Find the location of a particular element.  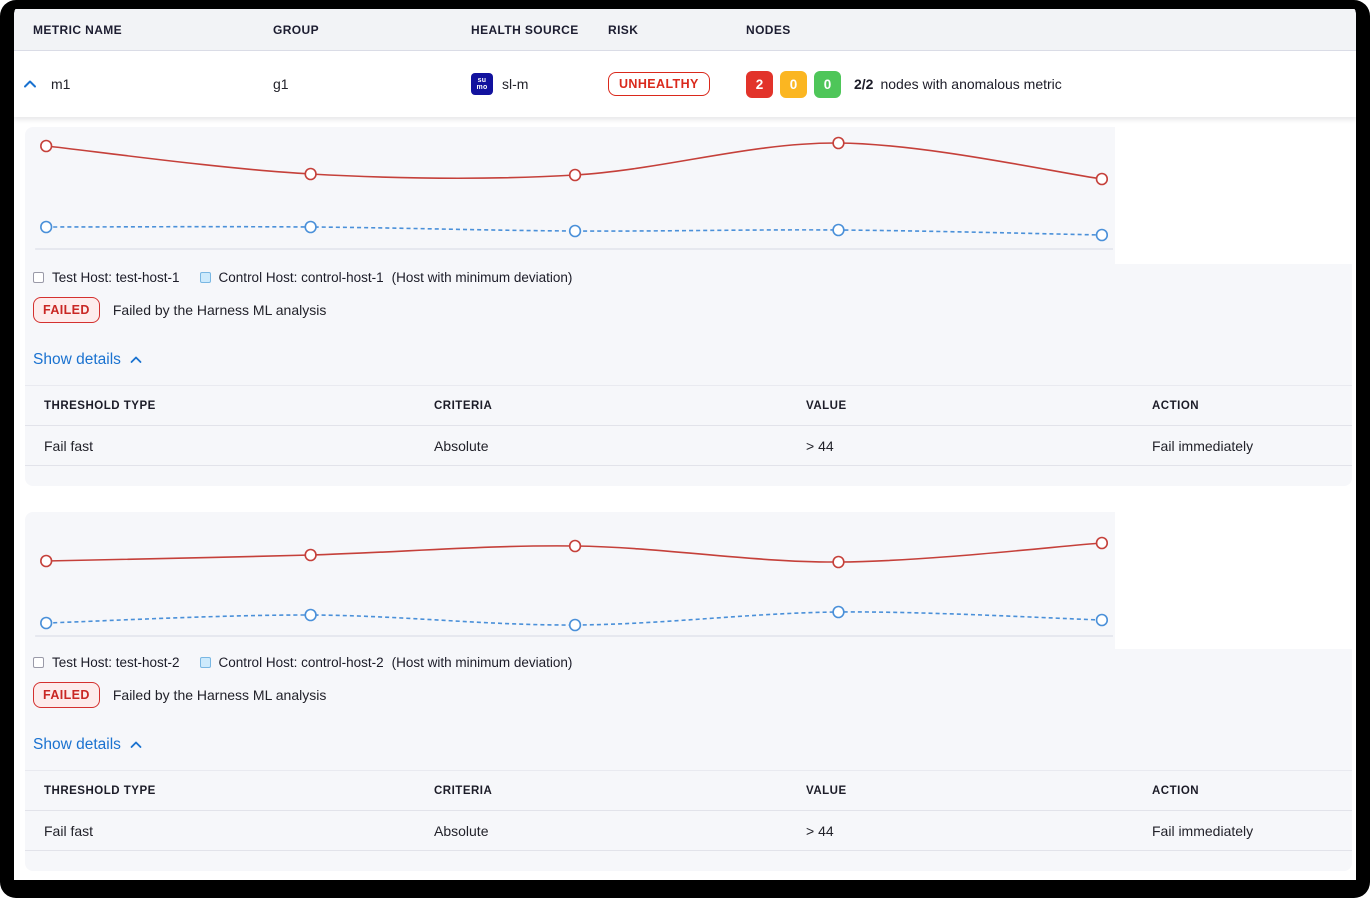

test-host-label: Test Host: test-host-2 is located at coordinates (116, 662).